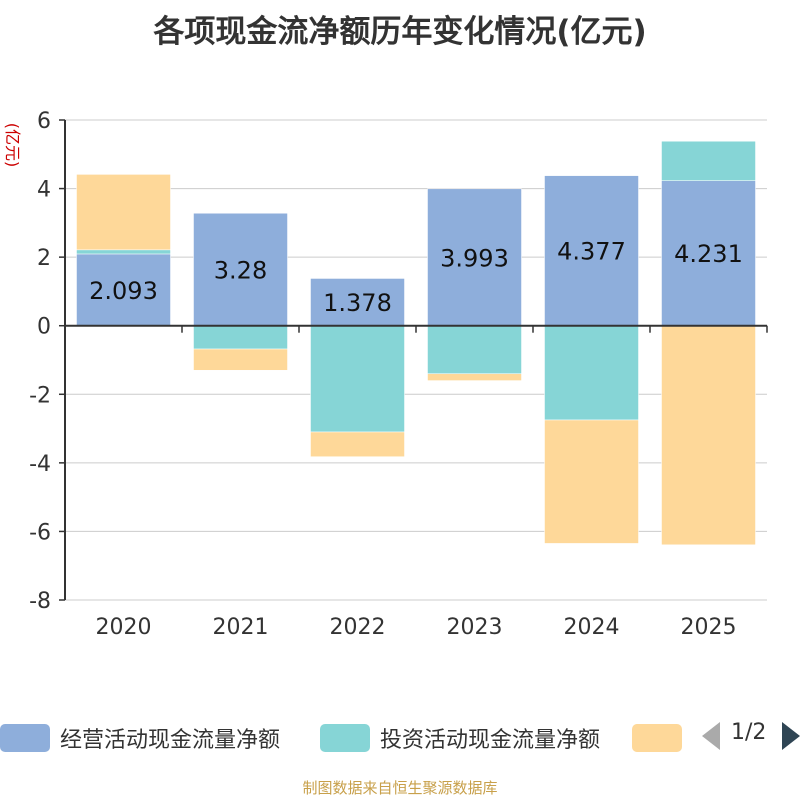 Image resolution: width=800 pixels, height=800 pixels. I want to click on legend-next-arrow-icon, so click(791, 736).